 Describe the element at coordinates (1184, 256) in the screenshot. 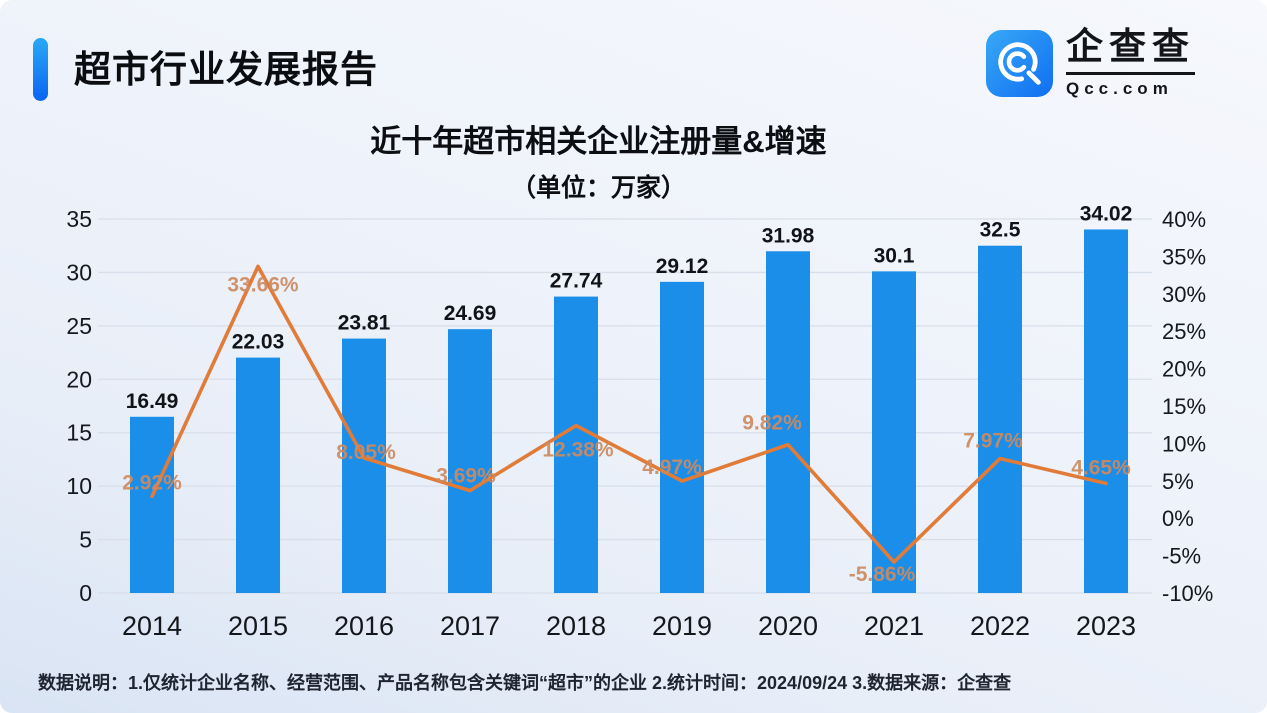

I see `right-axis-tick: 35%` at that location.